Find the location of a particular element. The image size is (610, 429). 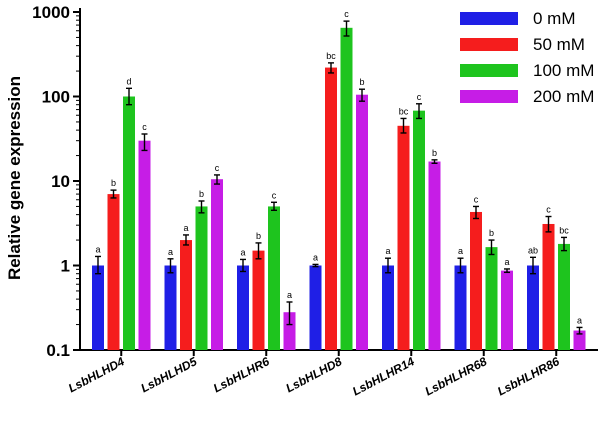

bar-group: a b d c is located at coordinates (121, 213).